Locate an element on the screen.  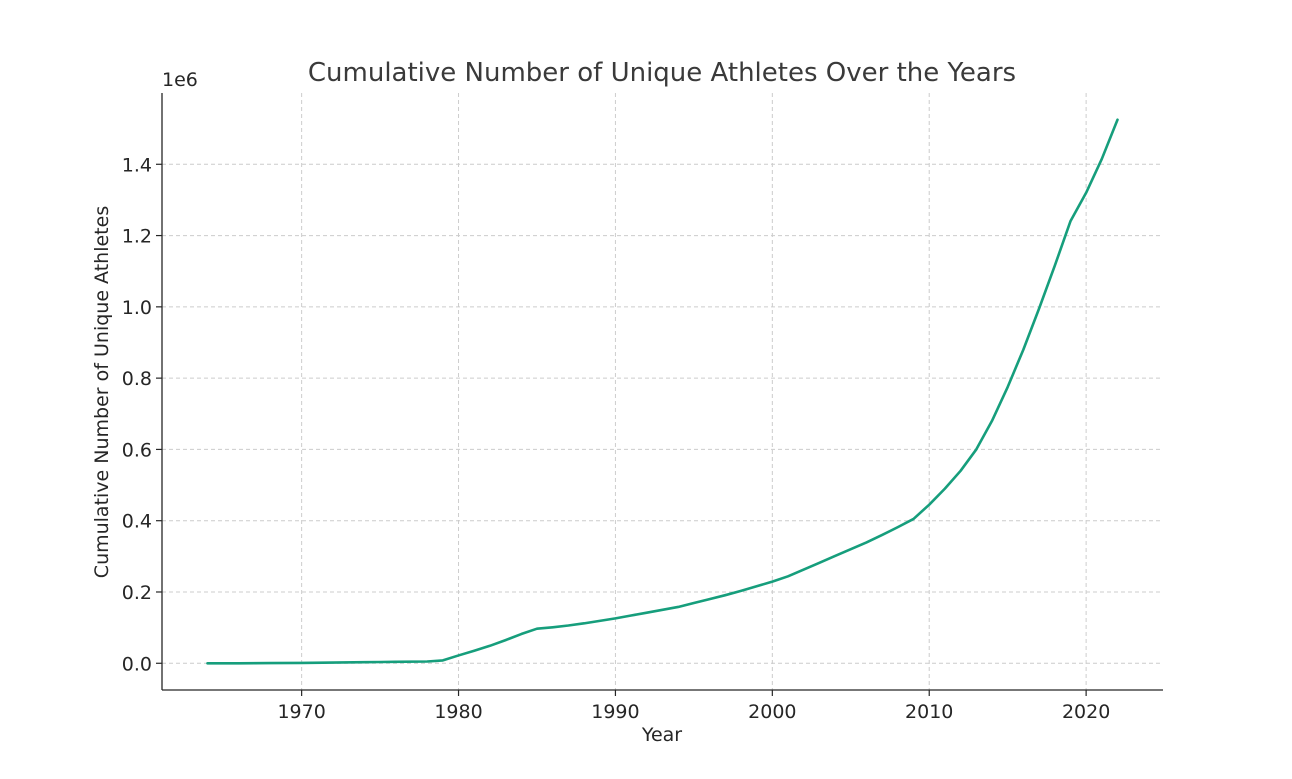
y-offset-label: 1e6 is located at coordinates (180, 80).